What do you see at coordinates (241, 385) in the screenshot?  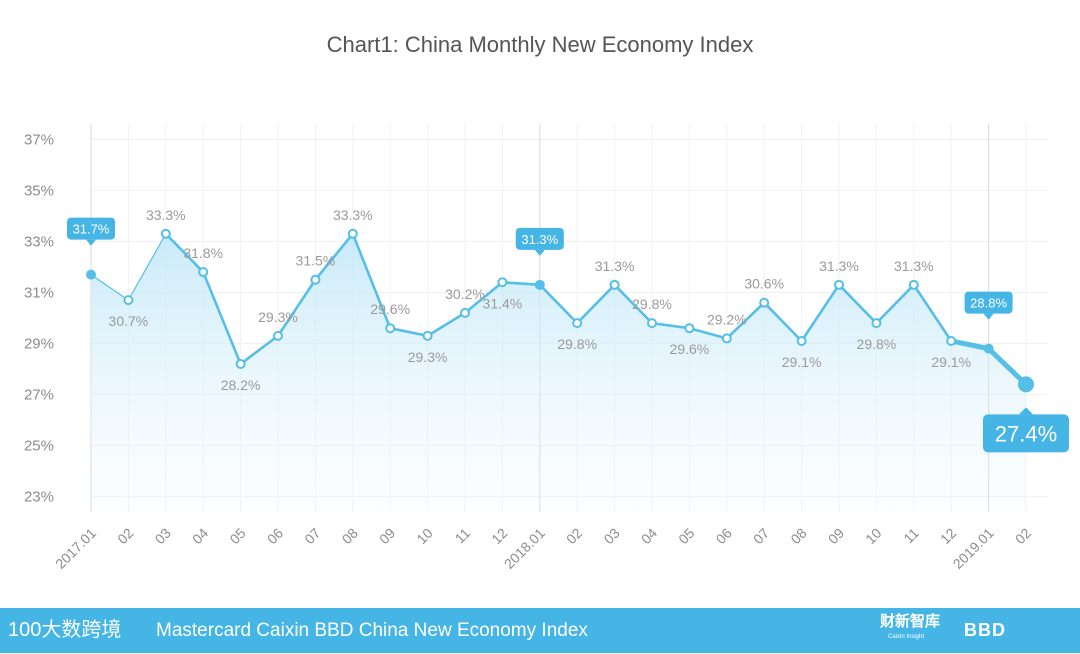 I see `data-label: 28.2%` at bounding box center [241, 385].